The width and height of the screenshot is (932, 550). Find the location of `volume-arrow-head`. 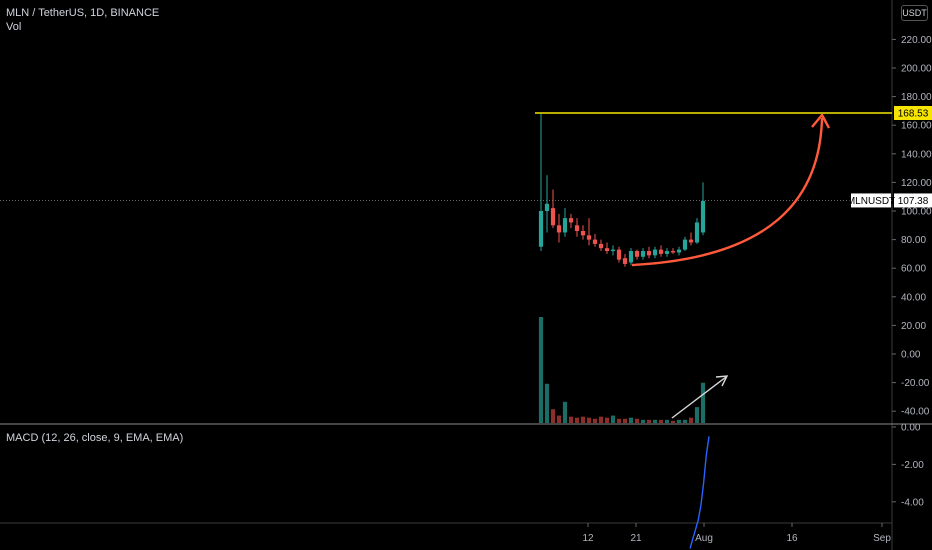

volume-arrow-head is located at coordinates (722, 381).